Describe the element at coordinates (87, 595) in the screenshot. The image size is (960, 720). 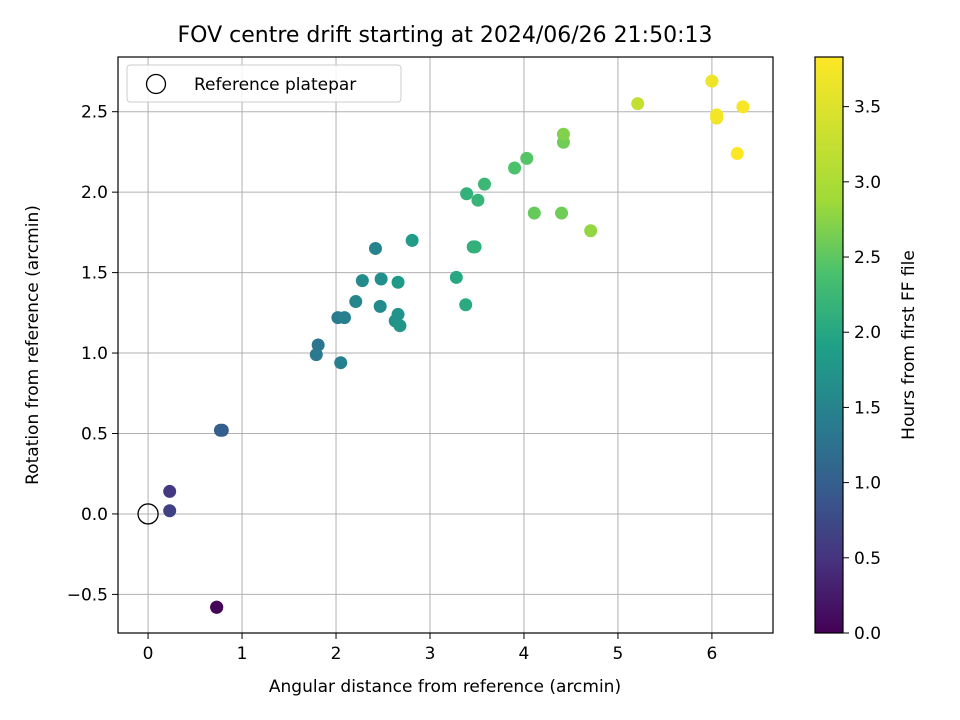
I see `y-tick-label: −0.5` at that location.